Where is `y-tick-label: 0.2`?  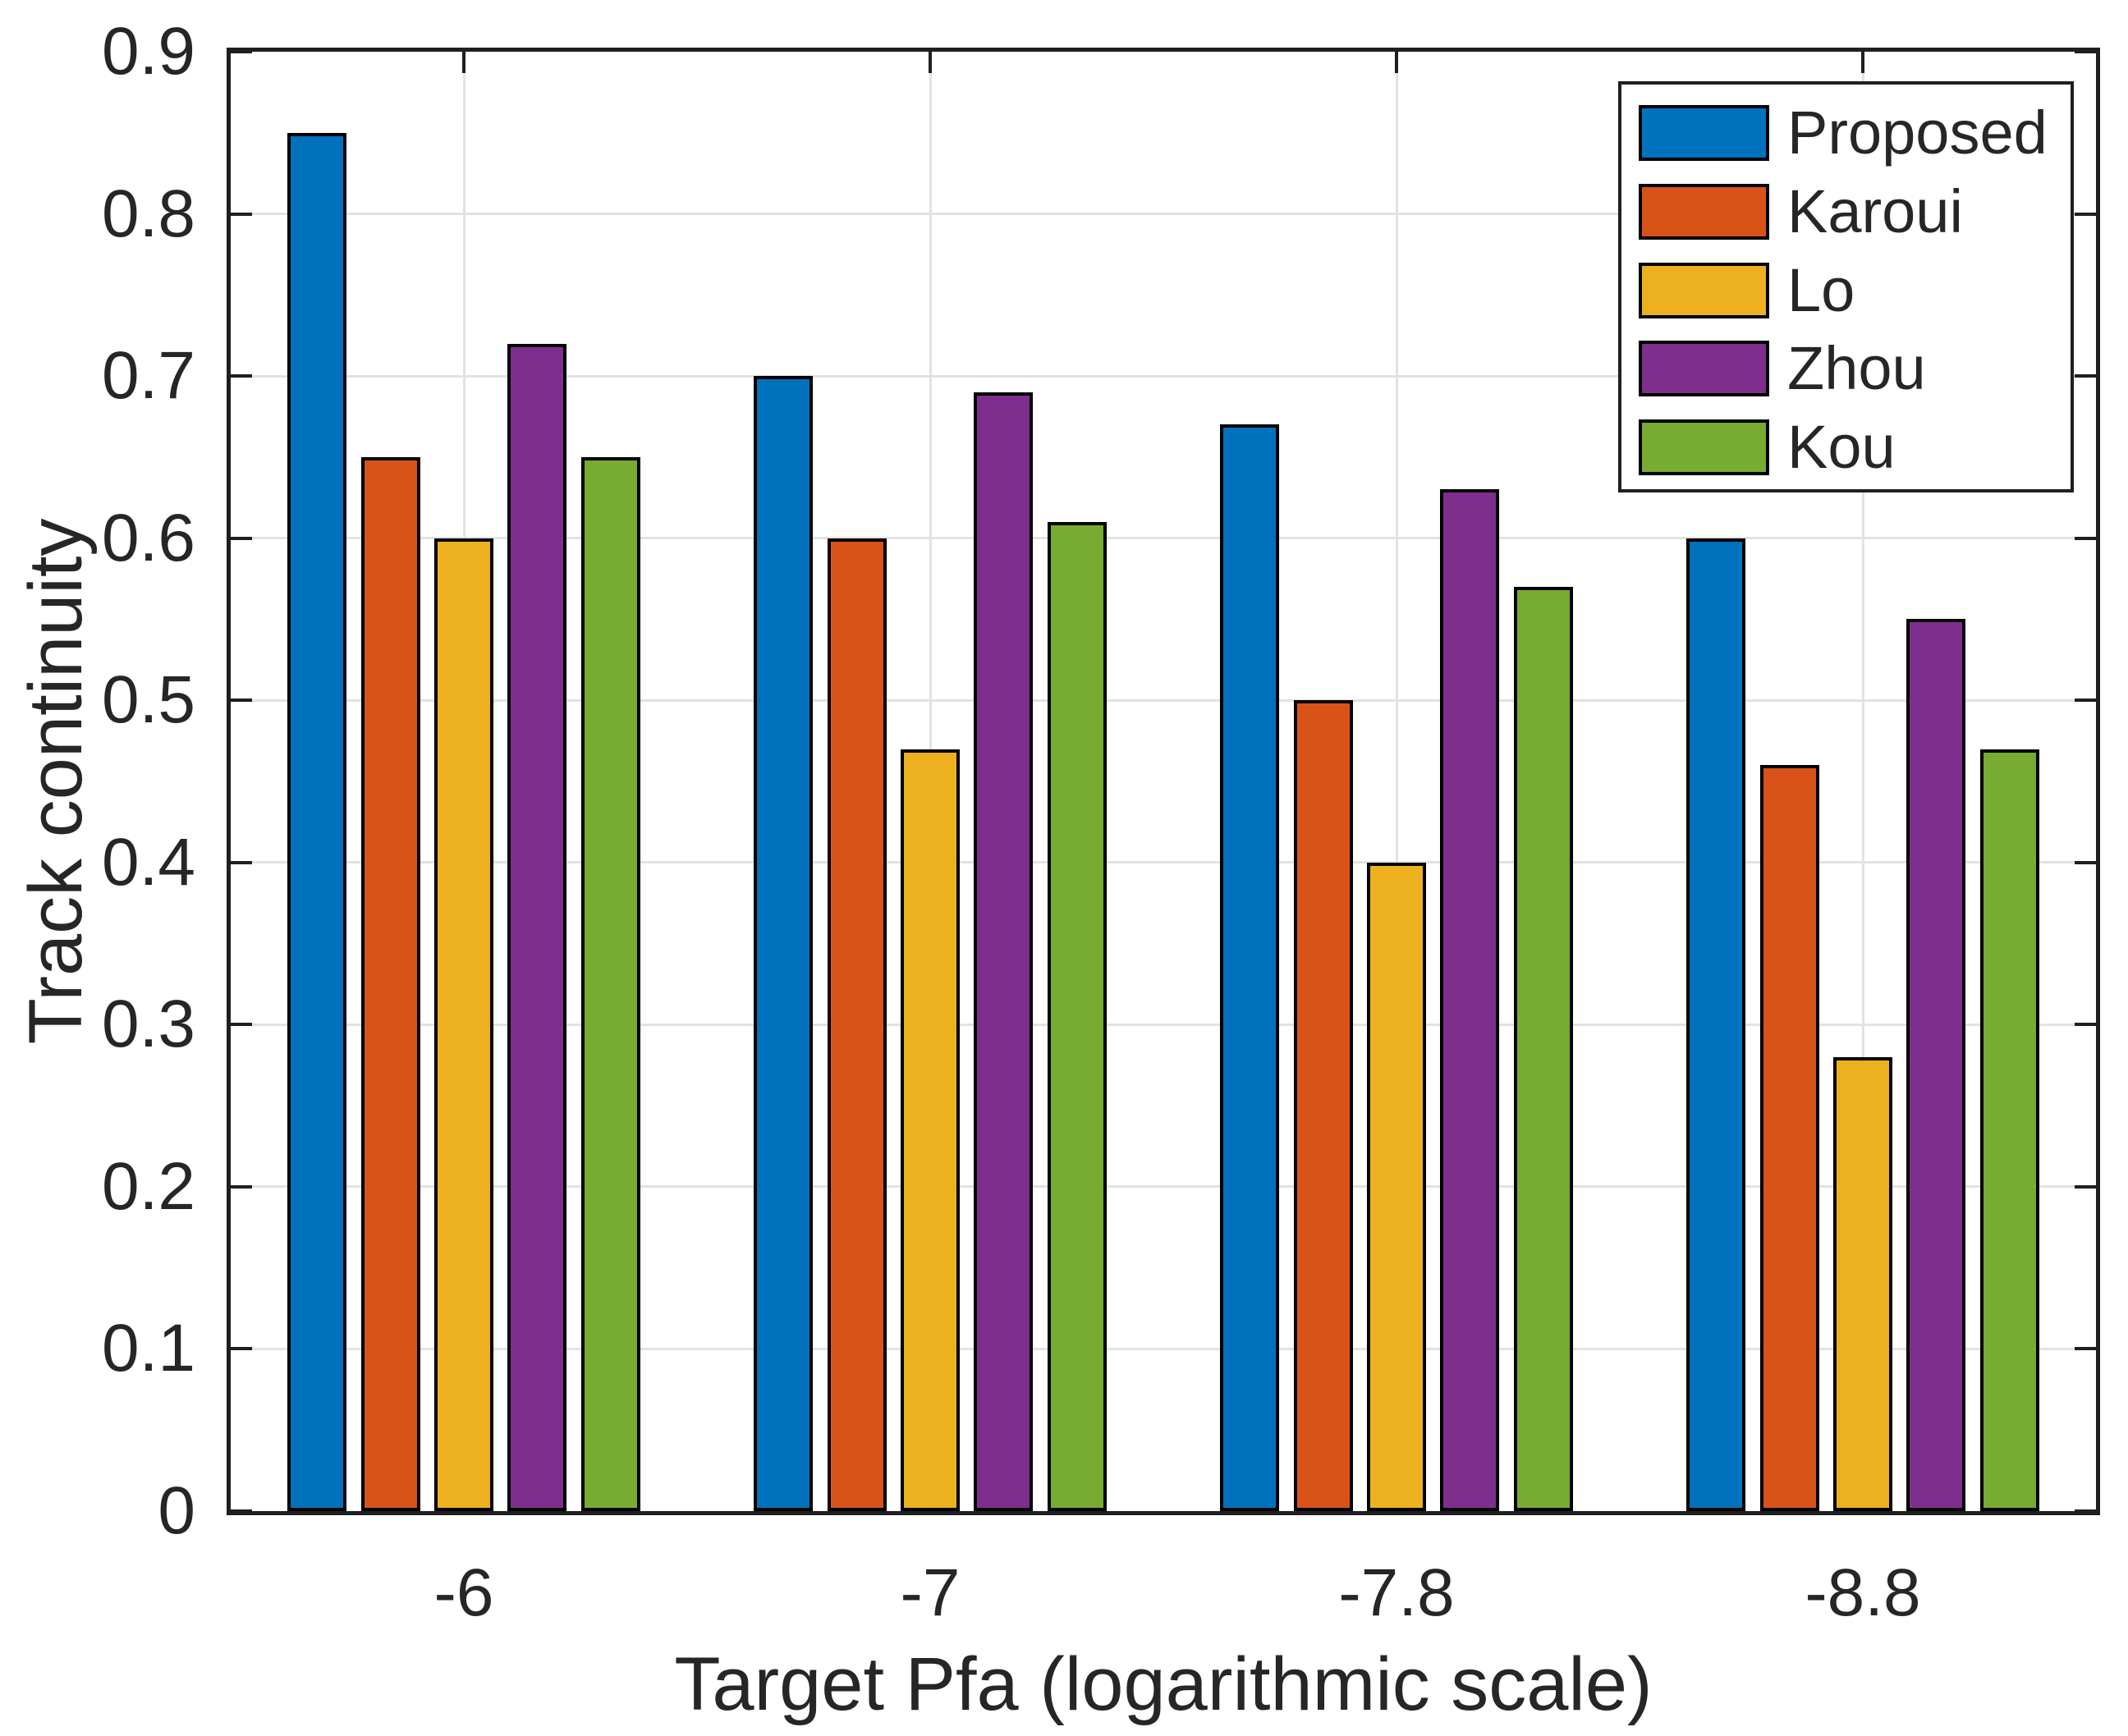 y-tick-label: 0.2 is located at coordinates (148, 1186).